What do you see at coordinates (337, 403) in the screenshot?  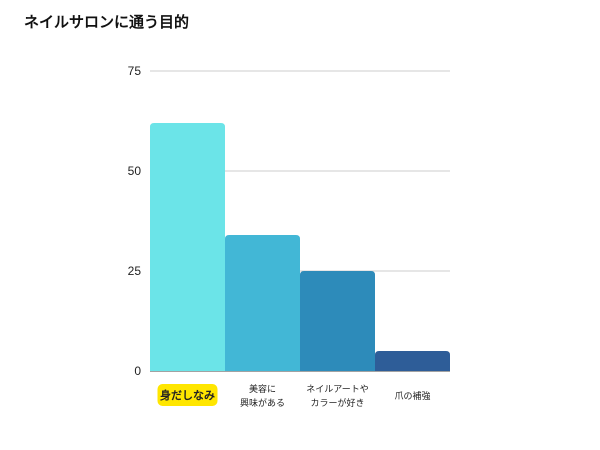 I see `x-tick-label: カラーが好き` at bounding box center [337, 403].